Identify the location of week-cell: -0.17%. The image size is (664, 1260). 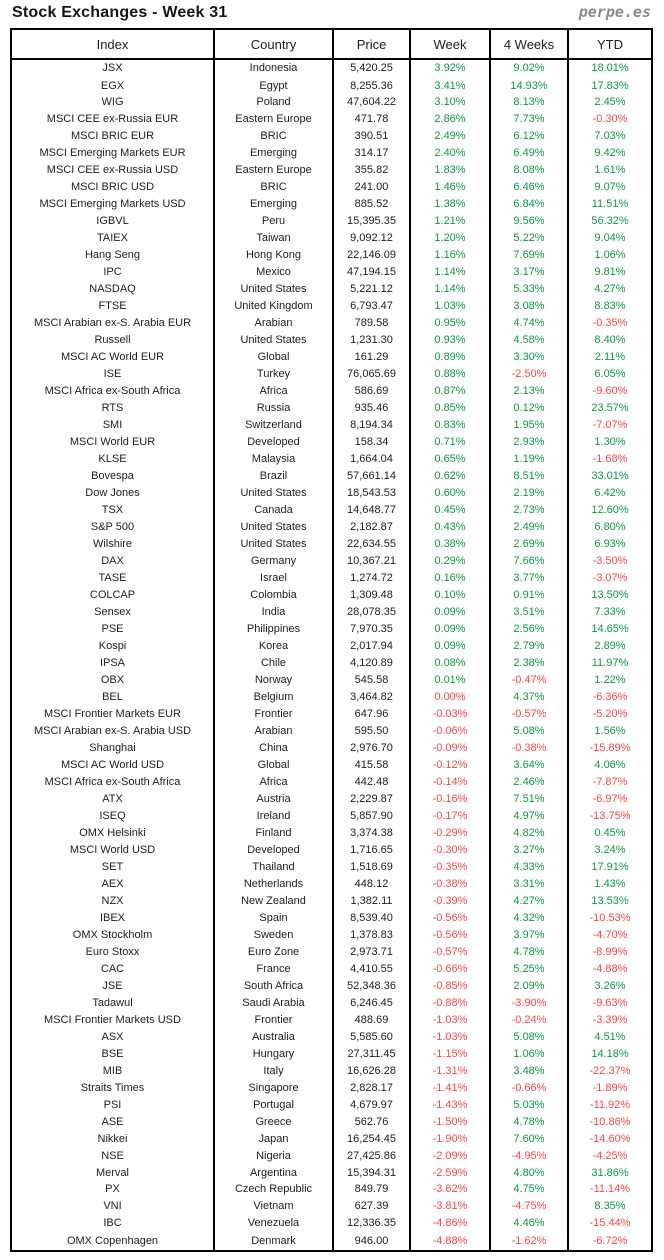
(450, 816).